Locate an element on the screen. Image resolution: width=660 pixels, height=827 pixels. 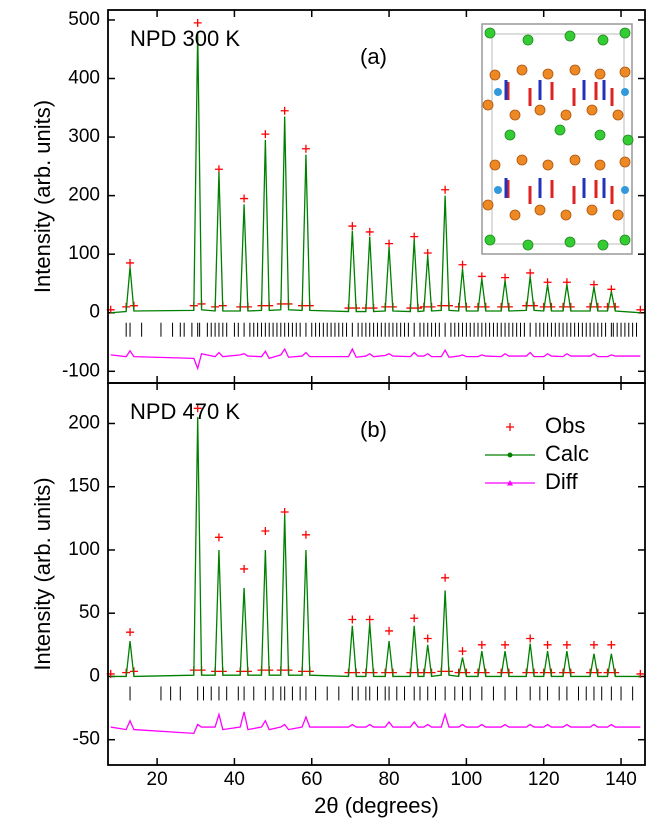
x-tick-label: 140 is located at coordinates (621, 779).